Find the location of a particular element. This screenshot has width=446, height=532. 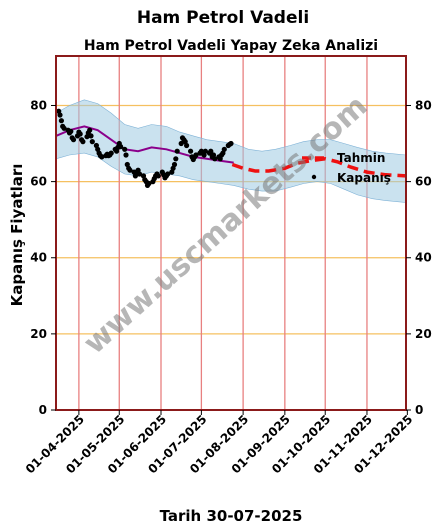

y-tick-label-left: 20 is located at coordinates (38, 334).